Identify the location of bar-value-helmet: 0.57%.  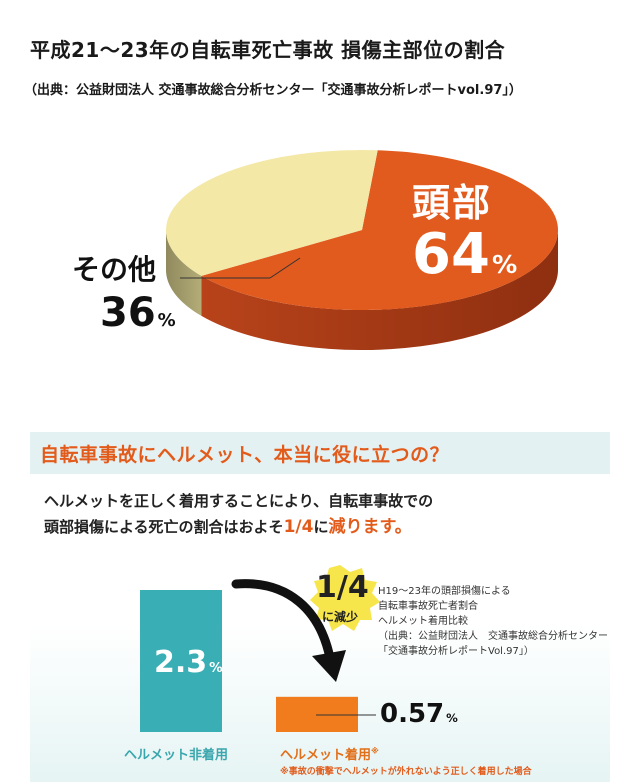
(419, 714).